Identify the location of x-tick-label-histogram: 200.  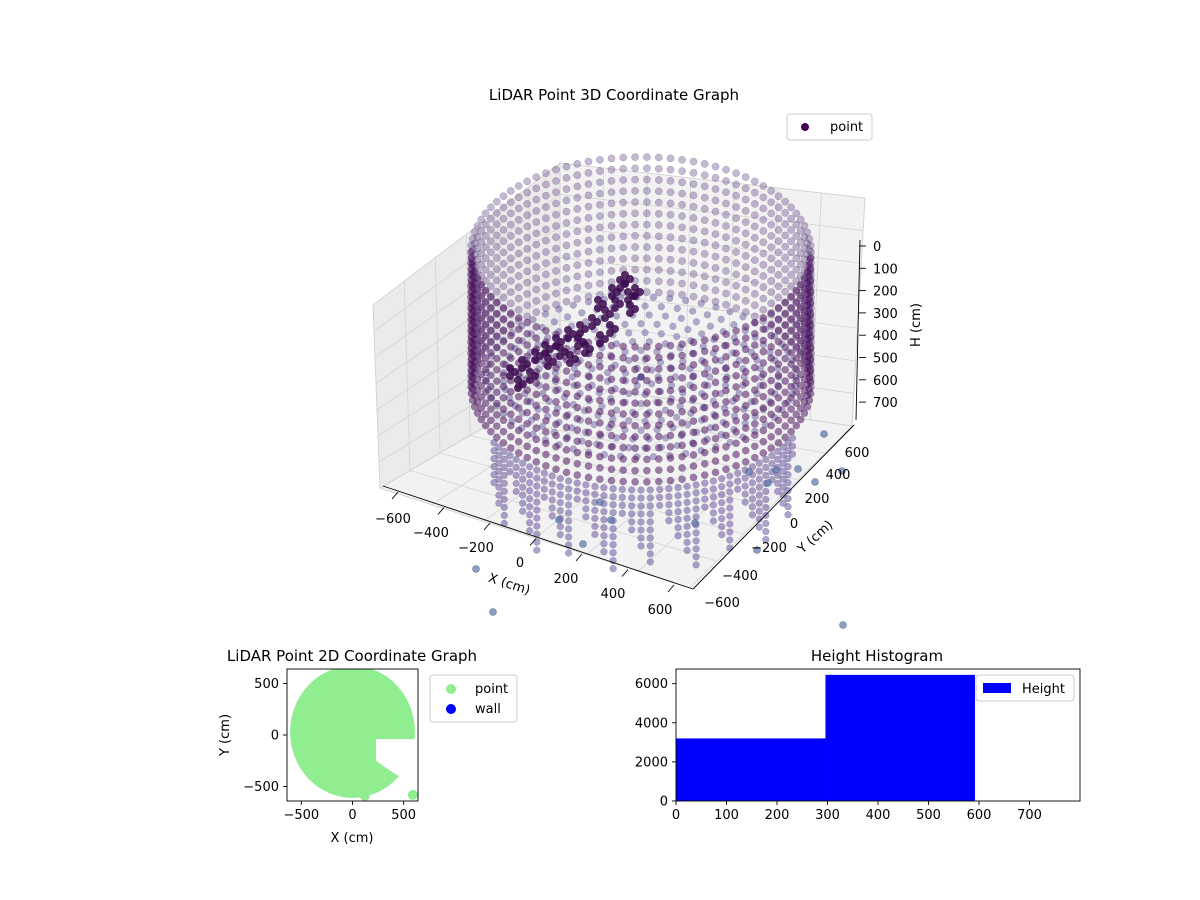
(777, 815).